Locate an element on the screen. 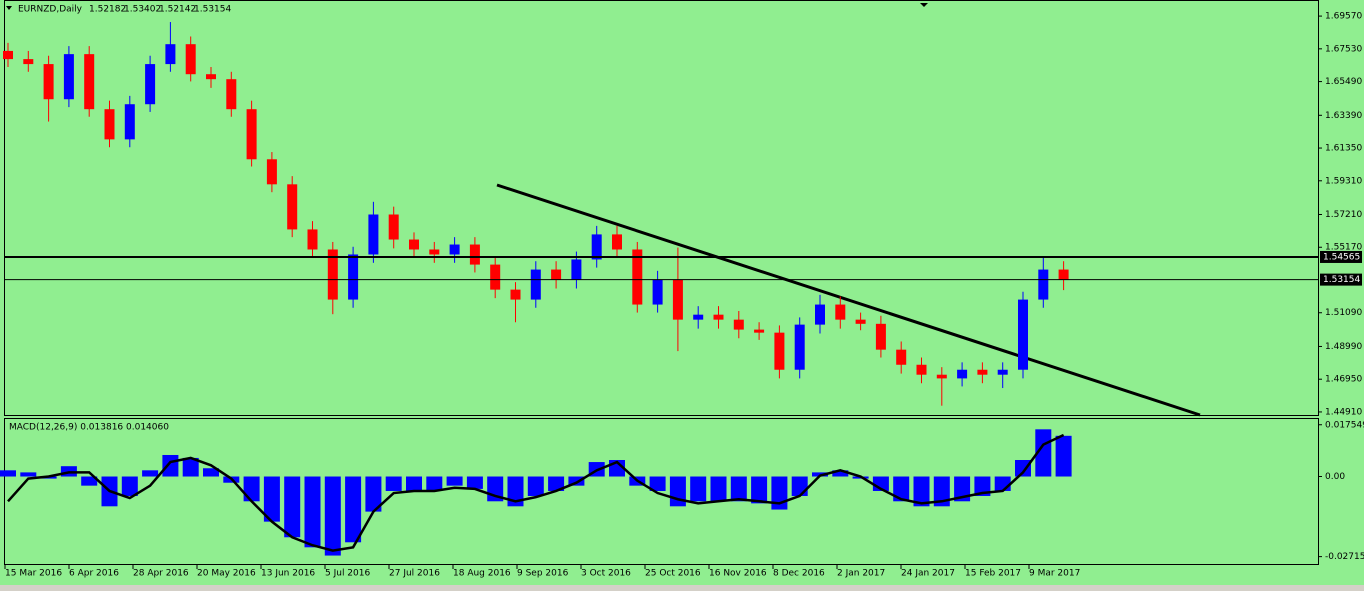 Image resolution: width=1364 pixels, height=591 pixels. symbol: EURNZD,Daily is located at coordinates (50, 10).